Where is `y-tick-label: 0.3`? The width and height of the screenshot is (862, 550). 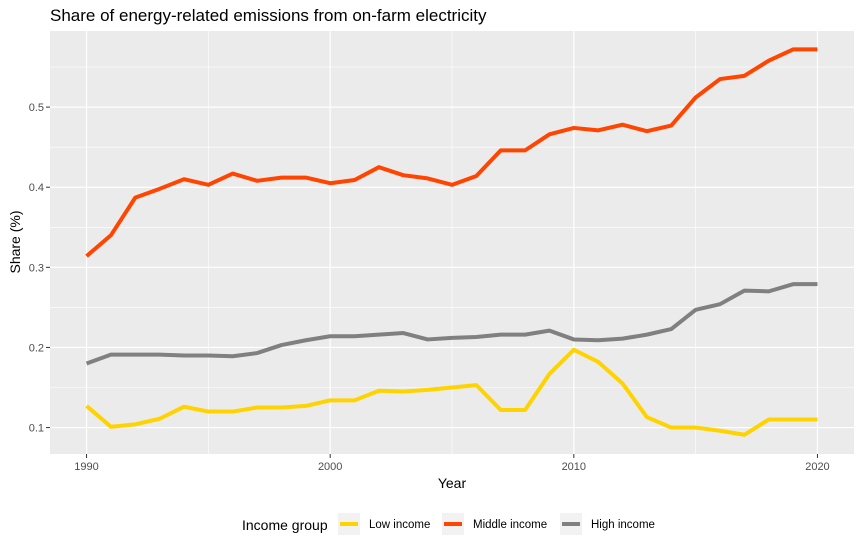 y-tick-label: 0.3 is located at coordinates (36, 268).